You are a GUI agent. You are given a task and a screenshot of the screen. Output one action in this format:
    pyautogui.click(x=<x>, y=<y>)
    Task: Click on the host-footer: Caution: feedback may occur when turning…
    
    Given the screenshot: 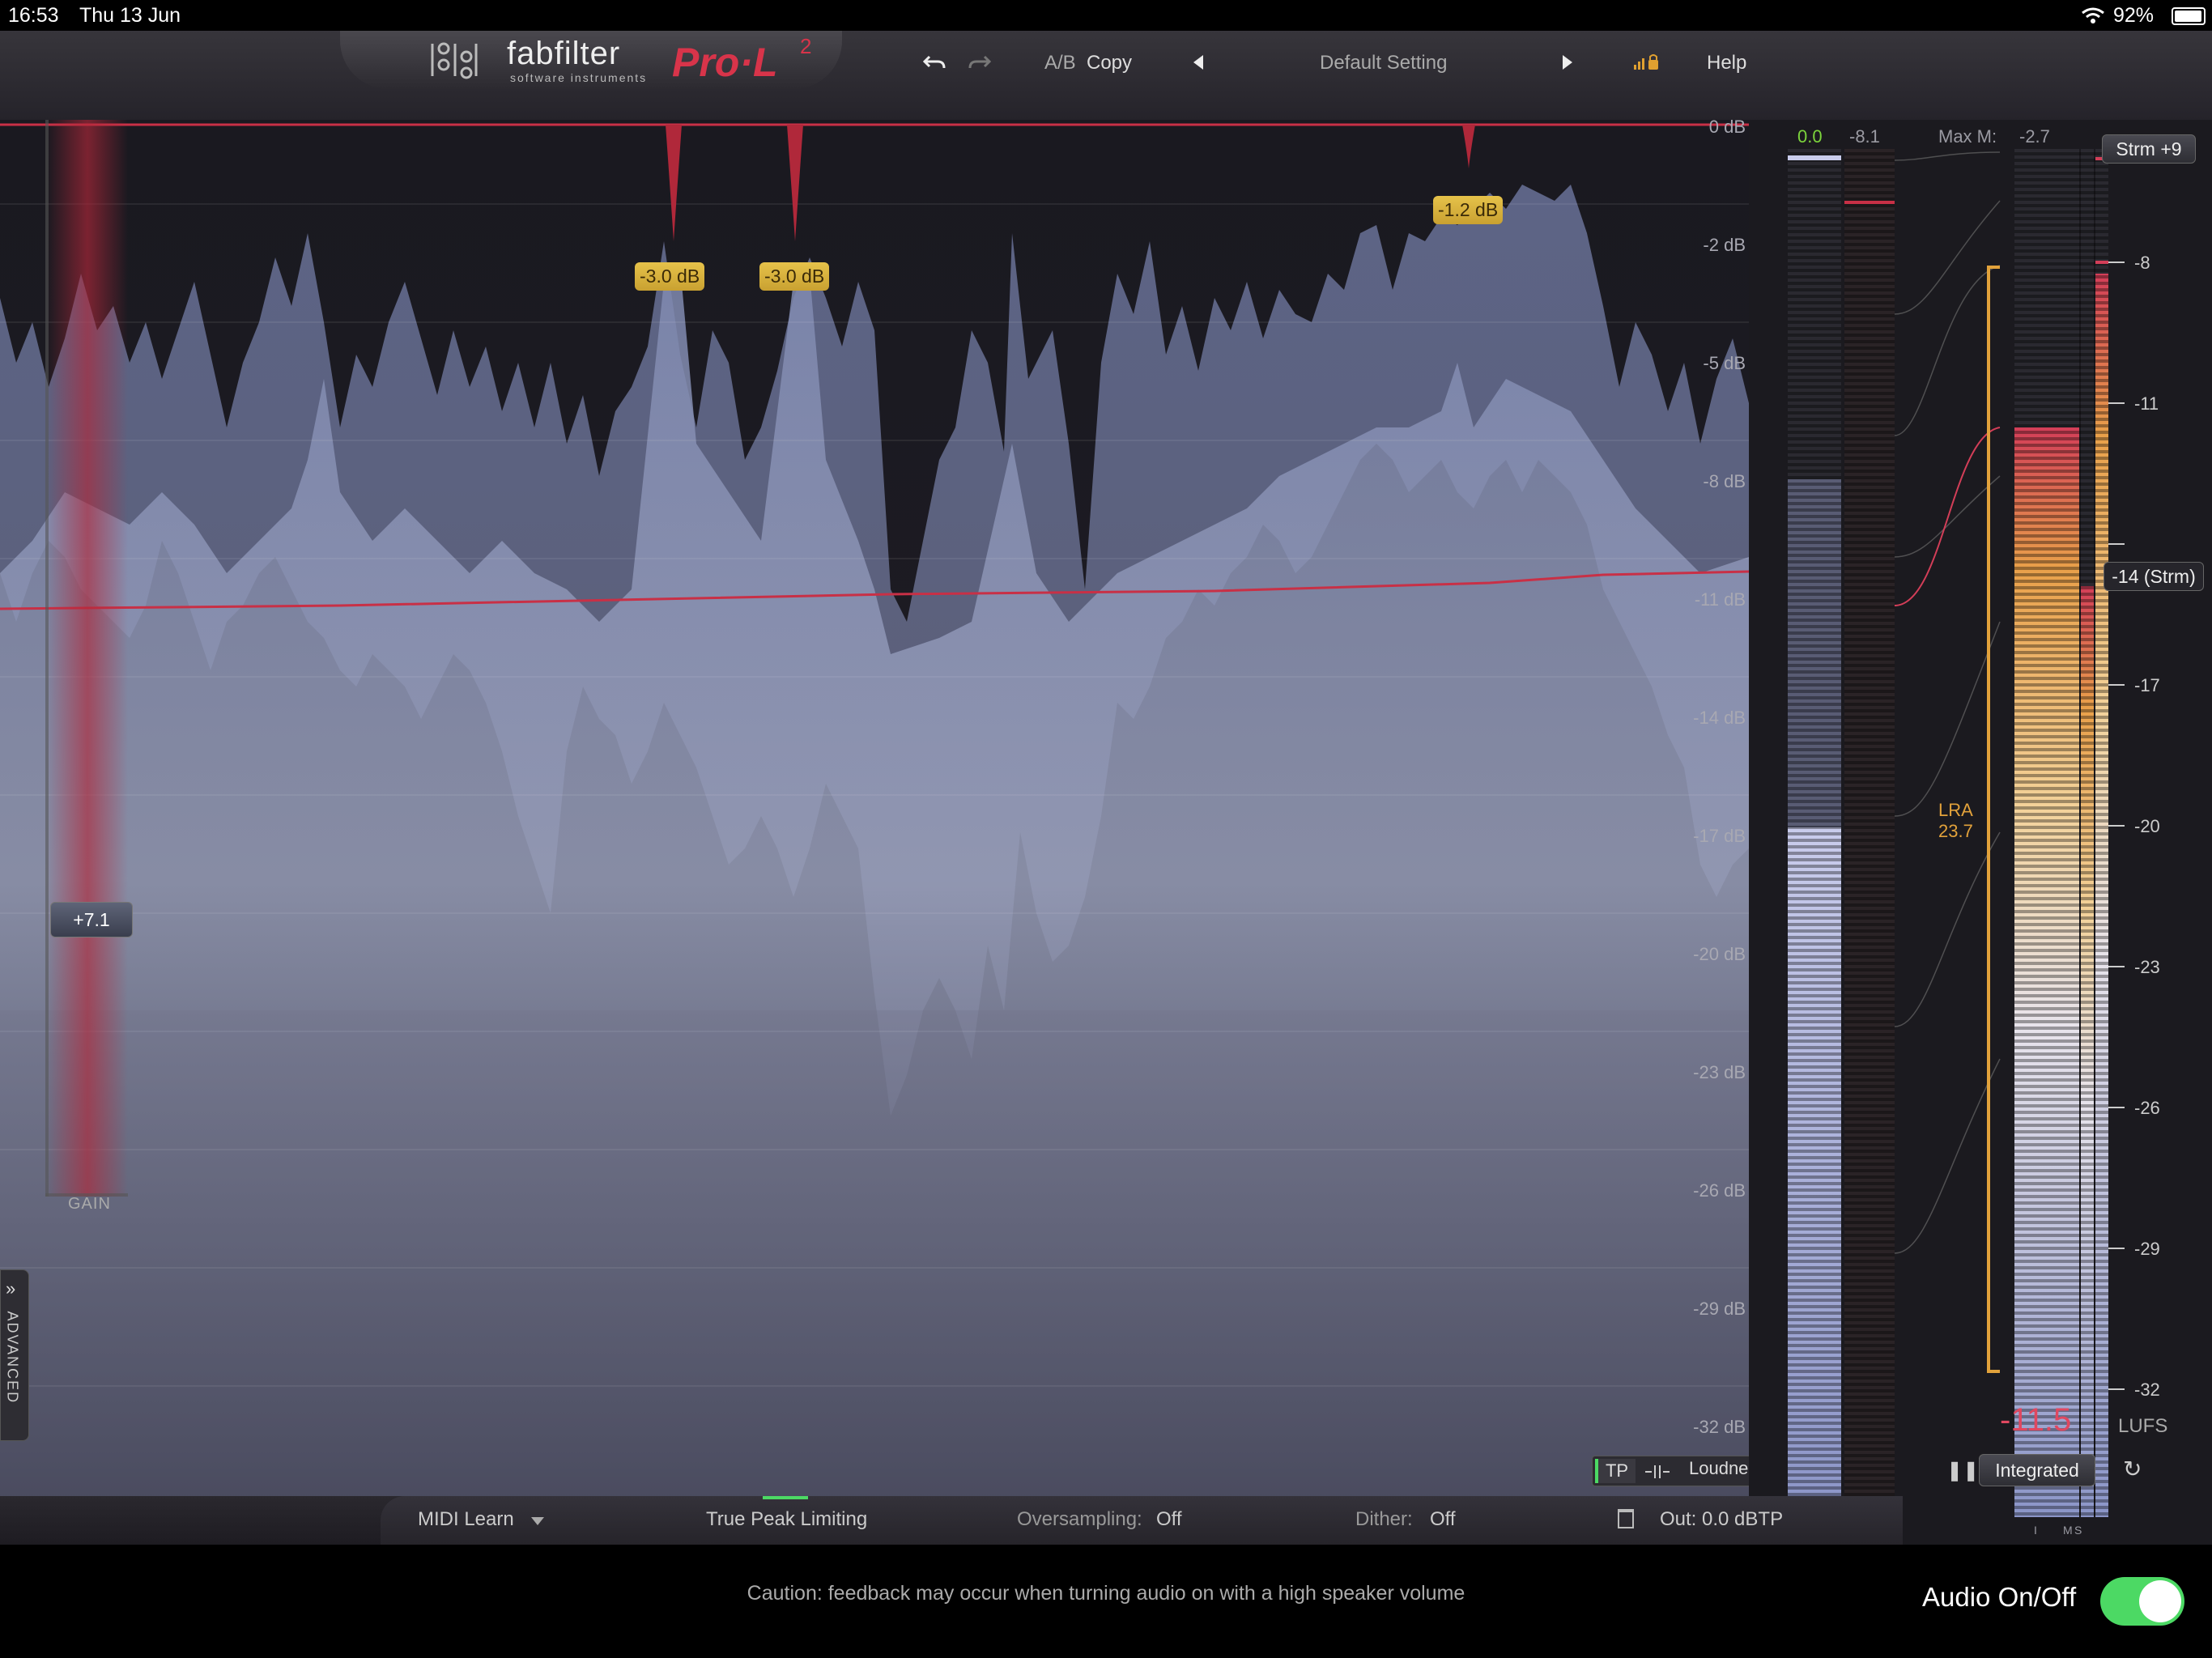 What is the action you would take?
    pyautogui.click(x=1106, y=1601)
    